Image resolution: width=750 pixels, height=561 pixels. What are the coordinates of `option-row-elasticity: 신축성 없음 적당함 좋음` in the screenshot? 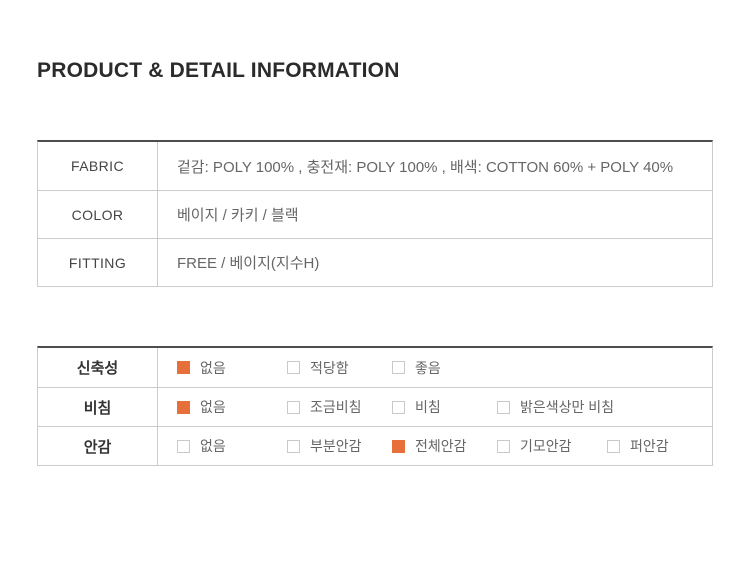 It's located at (375, 367).